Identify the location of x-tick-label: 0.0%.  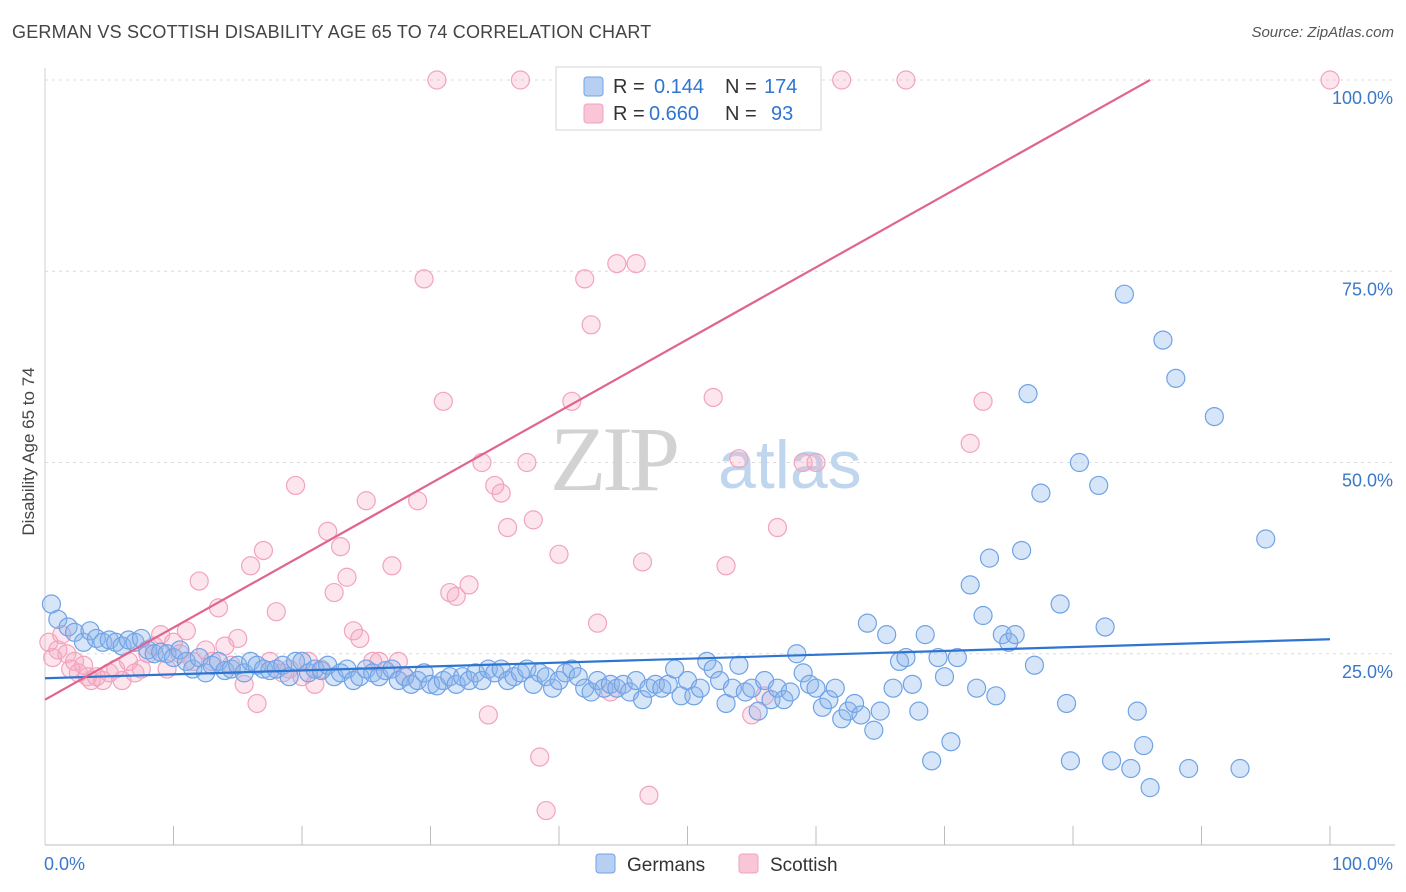
(64, 864).